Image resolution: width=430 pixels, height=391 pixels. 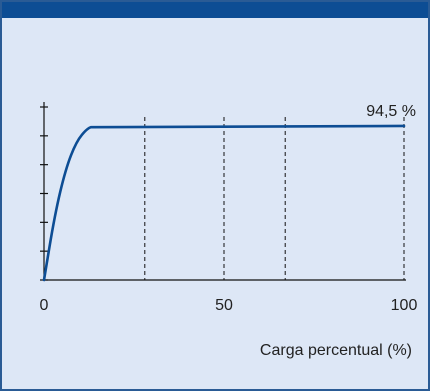 I want to click on x-tick-layer: 0 50 100, so click(x=229, y=305).